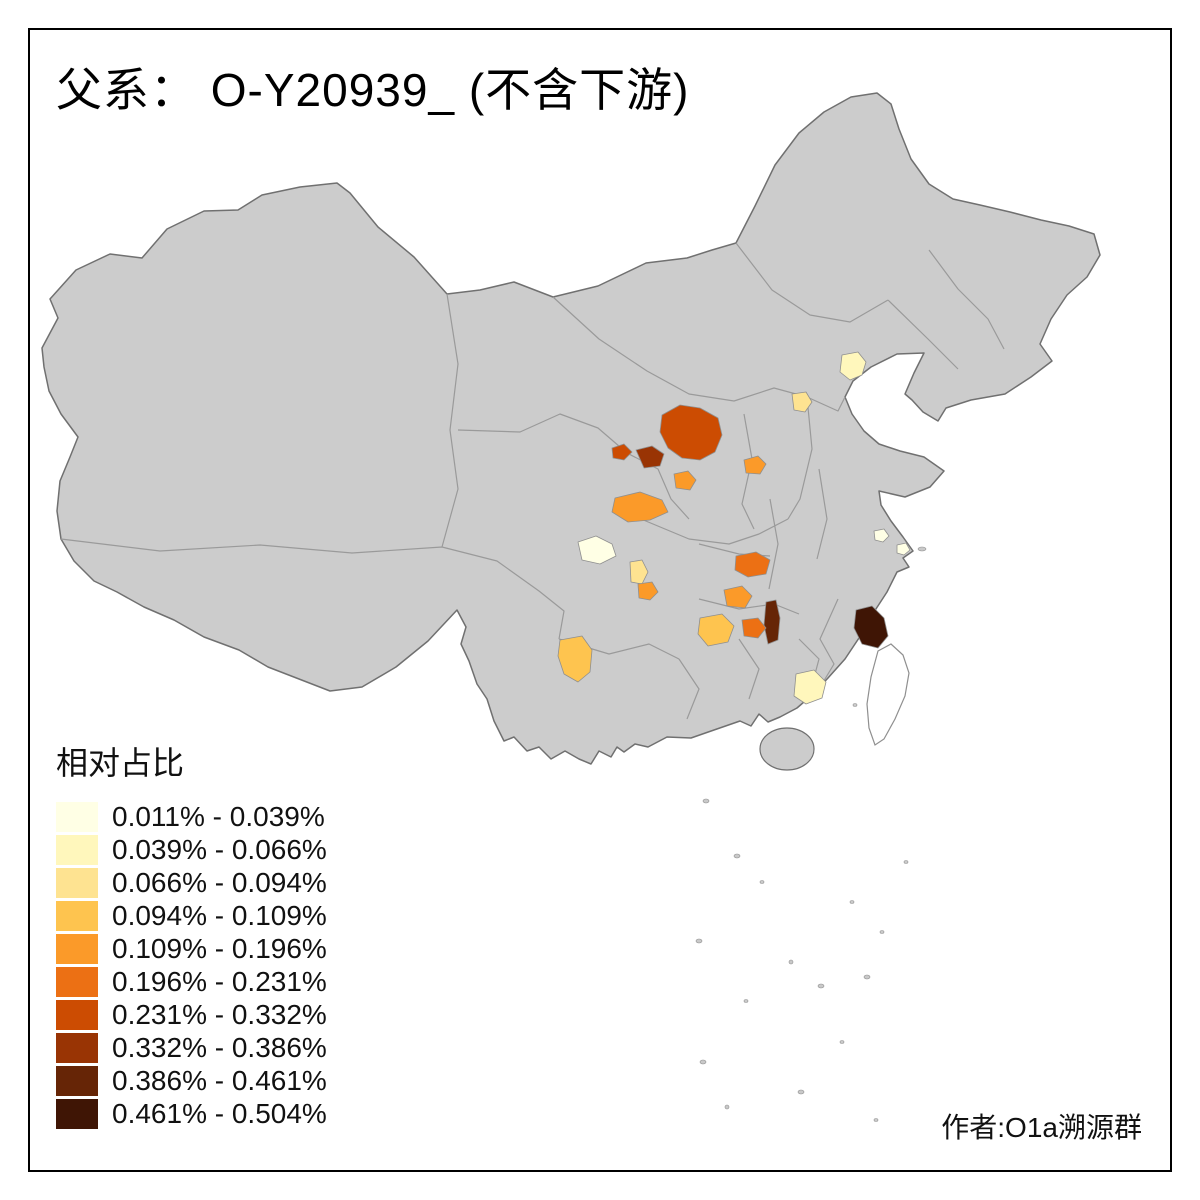 The image size is (1200, 1200). I want to click on legend-row: 0.386% - 0.461%, so click(191, 1080).